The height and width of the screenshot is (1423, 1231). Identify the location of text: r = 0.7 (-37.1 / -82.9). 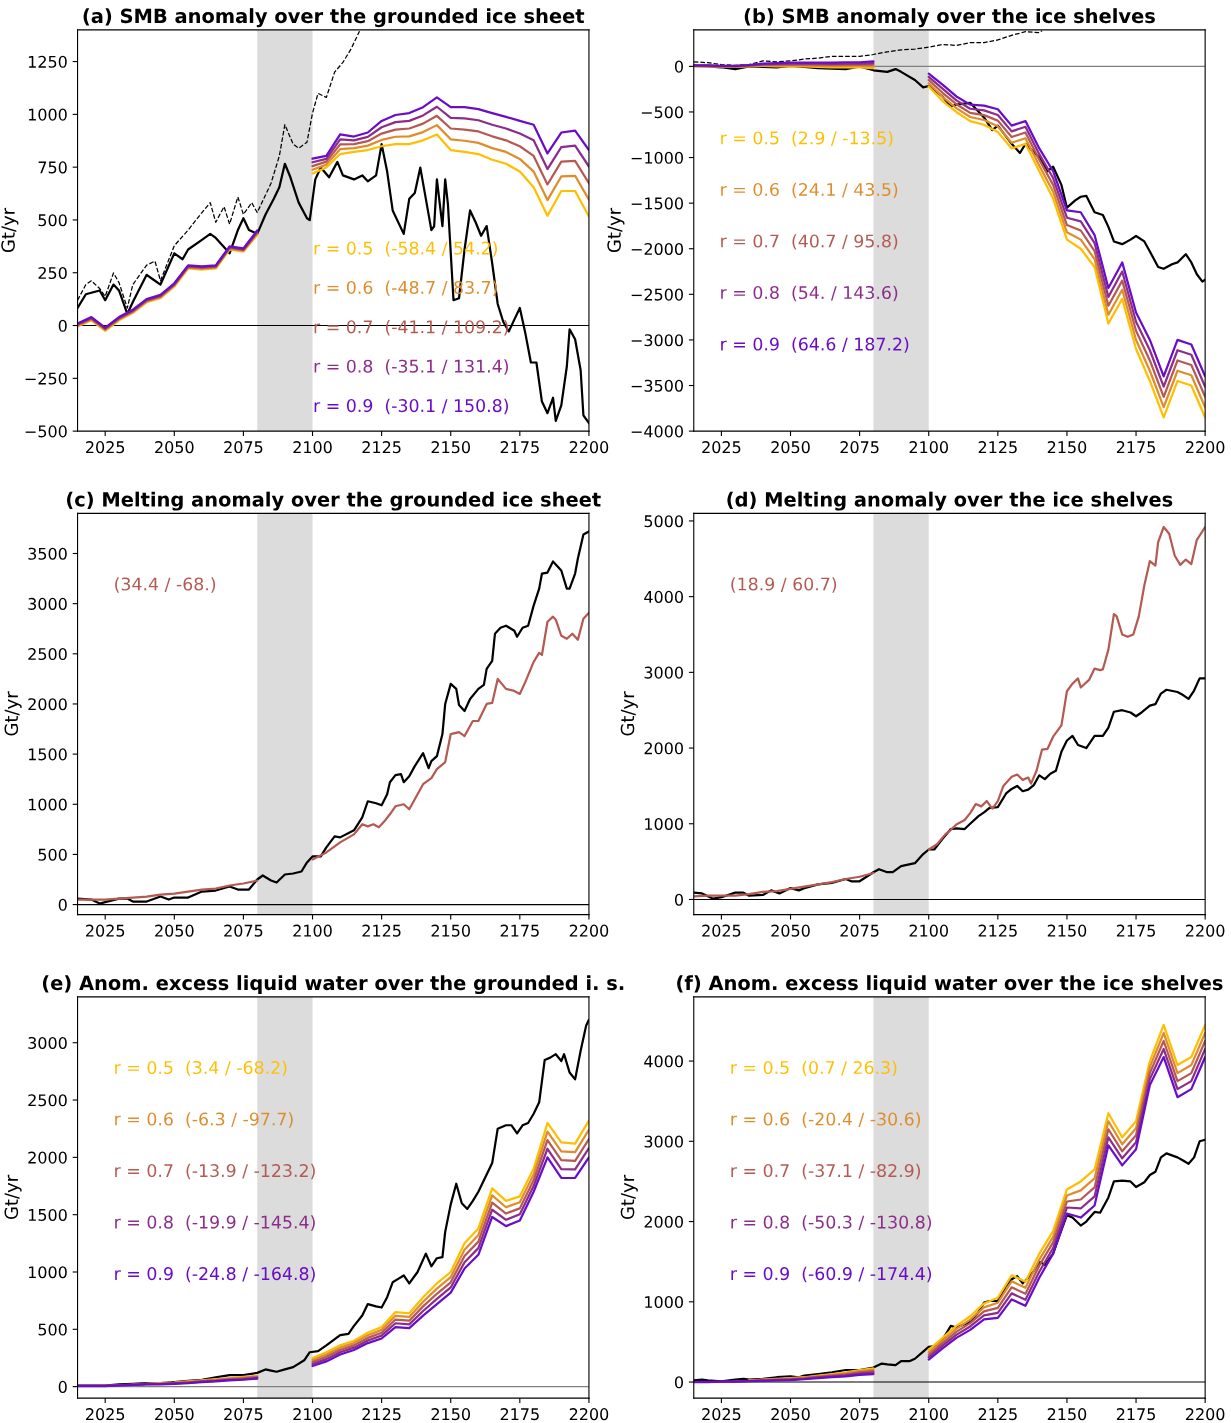
(825, 1171).